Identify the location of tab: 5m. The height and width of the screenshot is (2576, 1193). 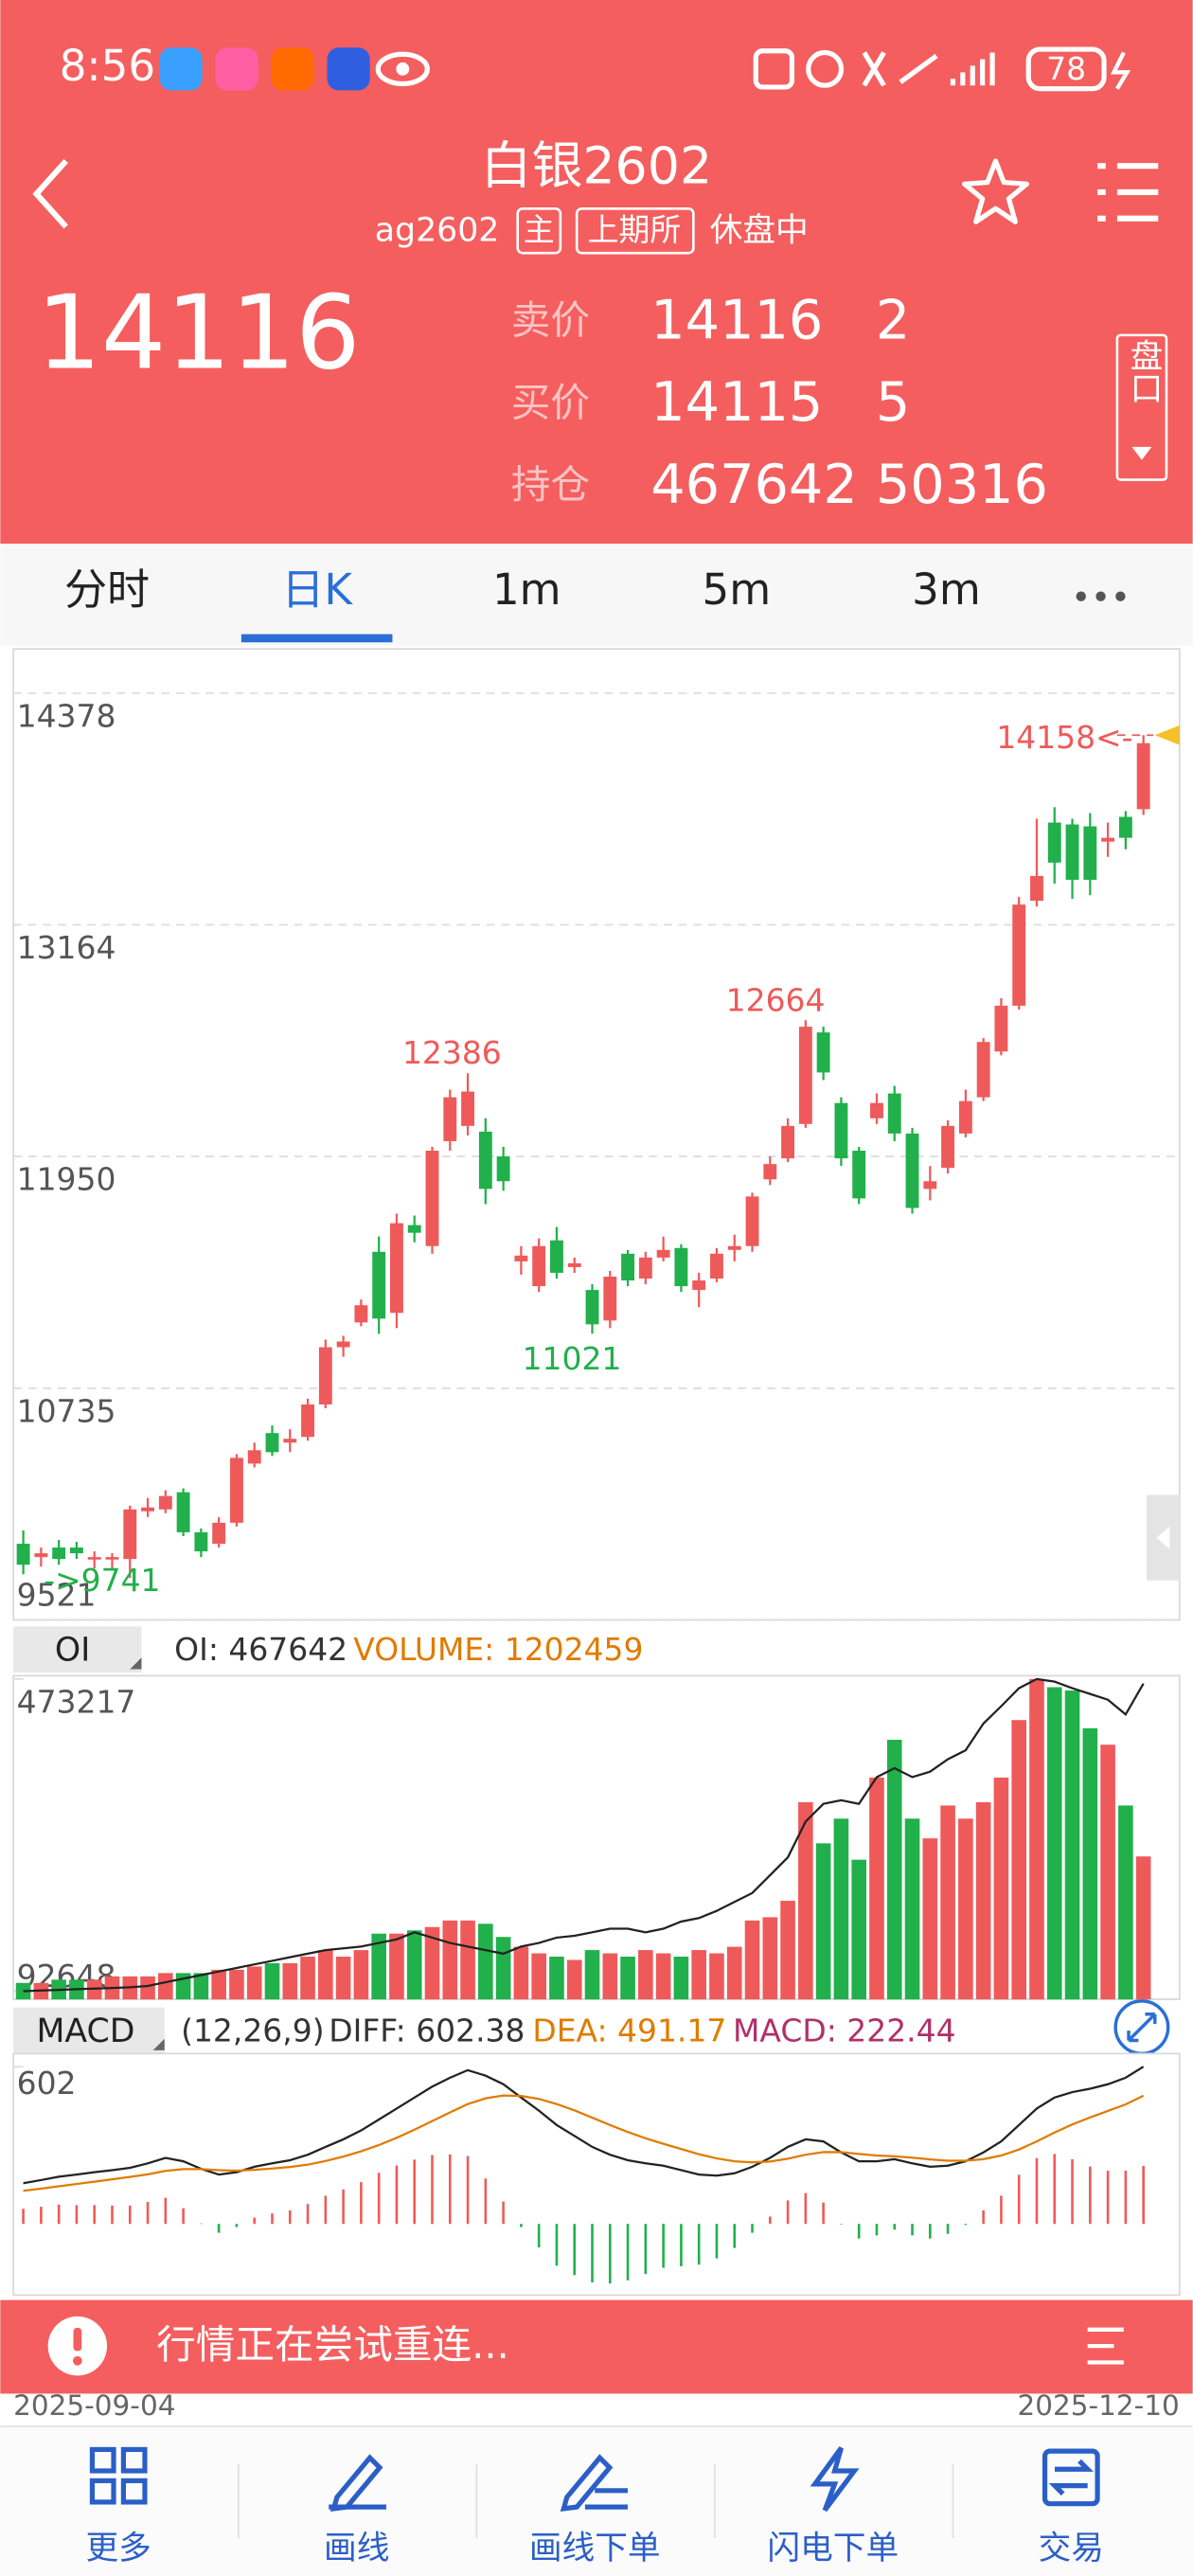
(737, 589).